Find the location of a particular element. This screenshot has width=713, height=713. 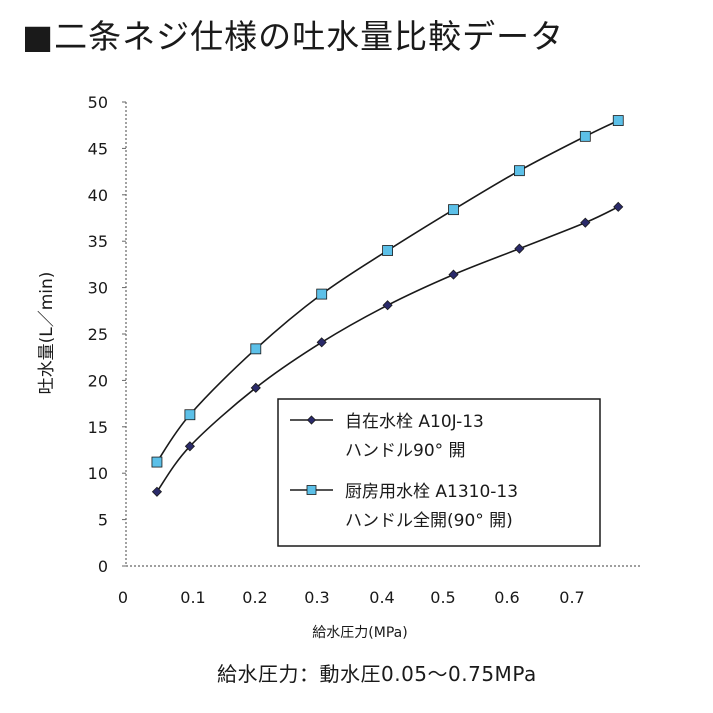

y-tick-label: 15 is located at coordinates (98, 427).